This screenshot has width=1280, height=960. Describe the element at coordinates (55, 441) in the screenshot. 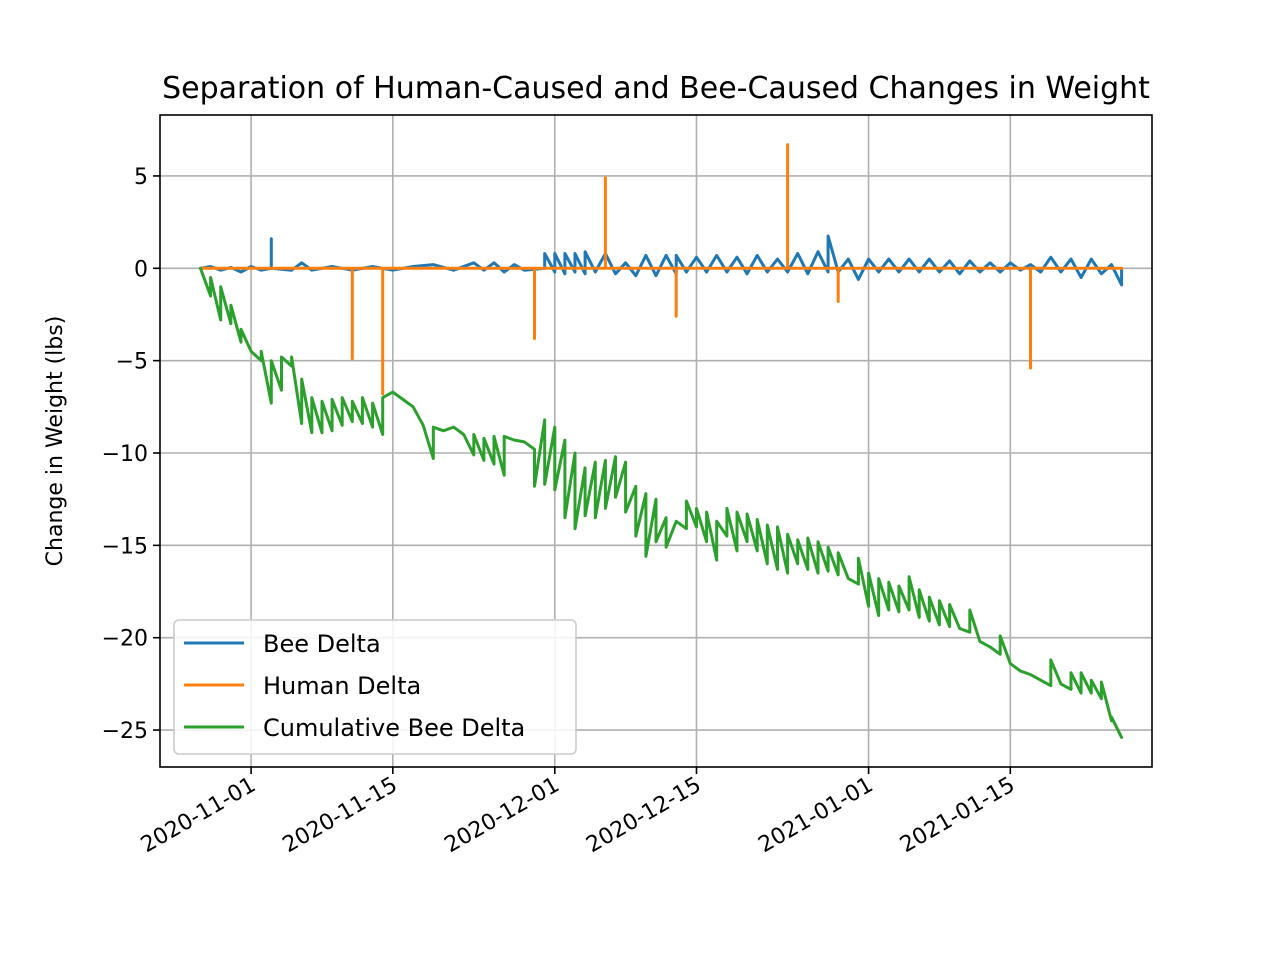

I see `y-axis-label: Change in Weight (lbs)` at that location.